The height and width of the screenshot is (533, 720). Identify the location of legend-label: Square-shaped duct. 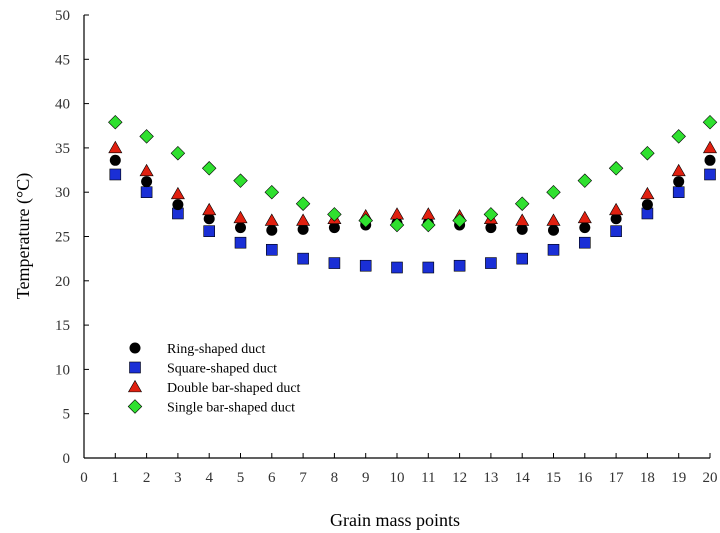
(222, 369).